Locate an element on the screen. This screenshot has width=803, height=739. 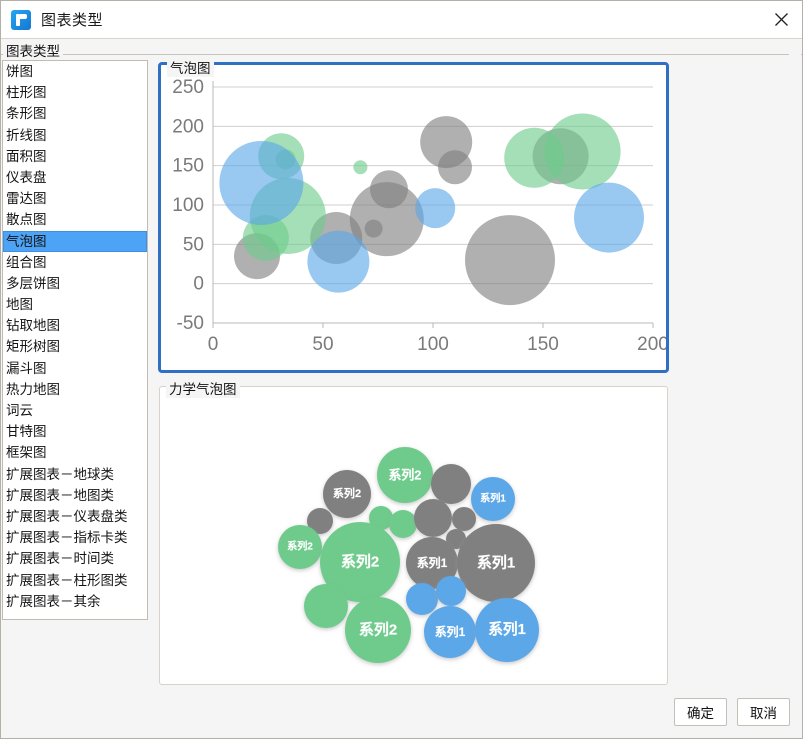
force-bubble-label-12: 系列1 is located at coordinates (432, 562).